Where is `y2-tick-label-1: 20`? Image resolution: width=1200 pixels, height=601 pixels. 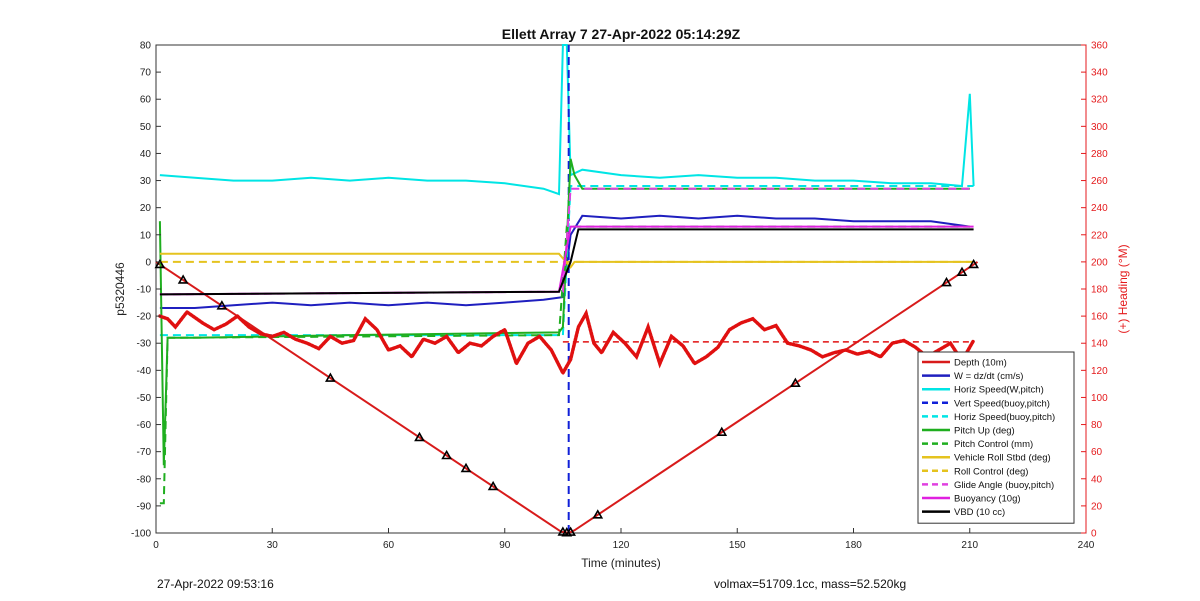 y2-tick-label-1: 20 is located at coordinates (1097, 506).